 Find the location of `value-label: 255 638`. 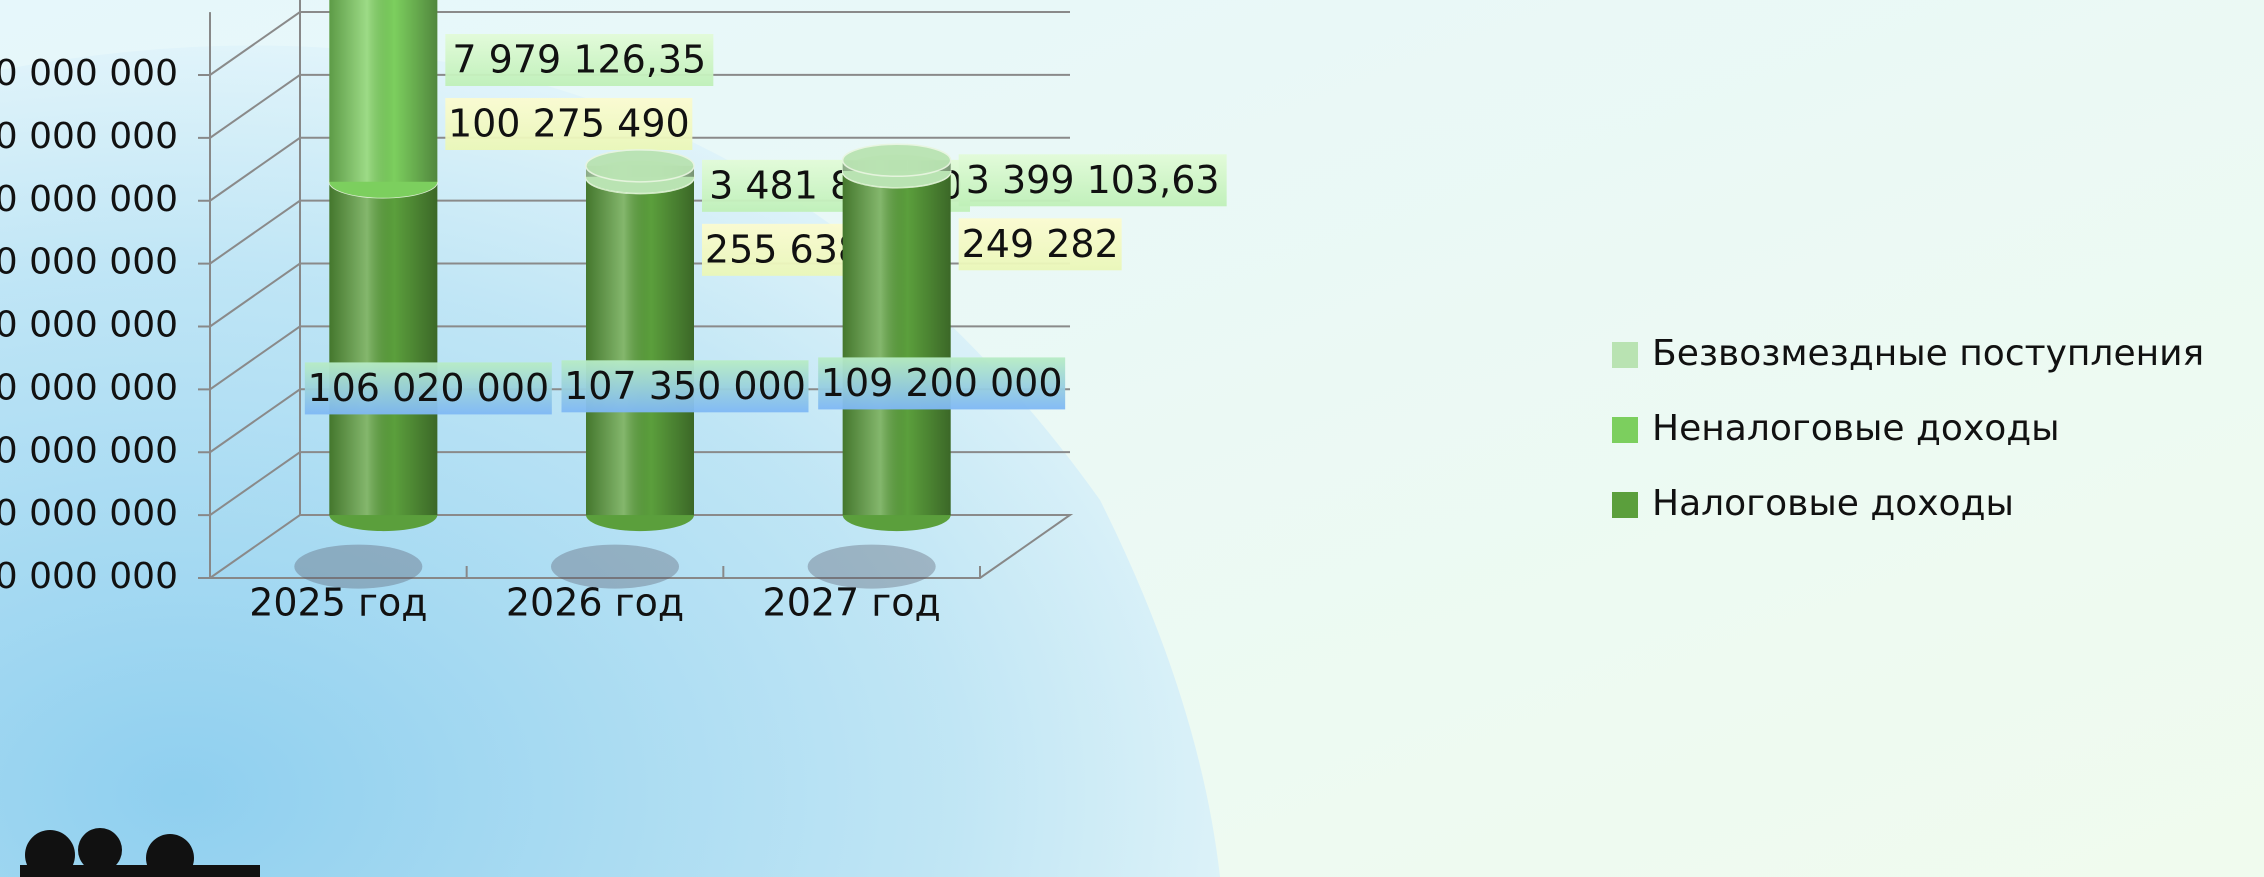

value-label: 255 638 is located at coordinates (783, 249).